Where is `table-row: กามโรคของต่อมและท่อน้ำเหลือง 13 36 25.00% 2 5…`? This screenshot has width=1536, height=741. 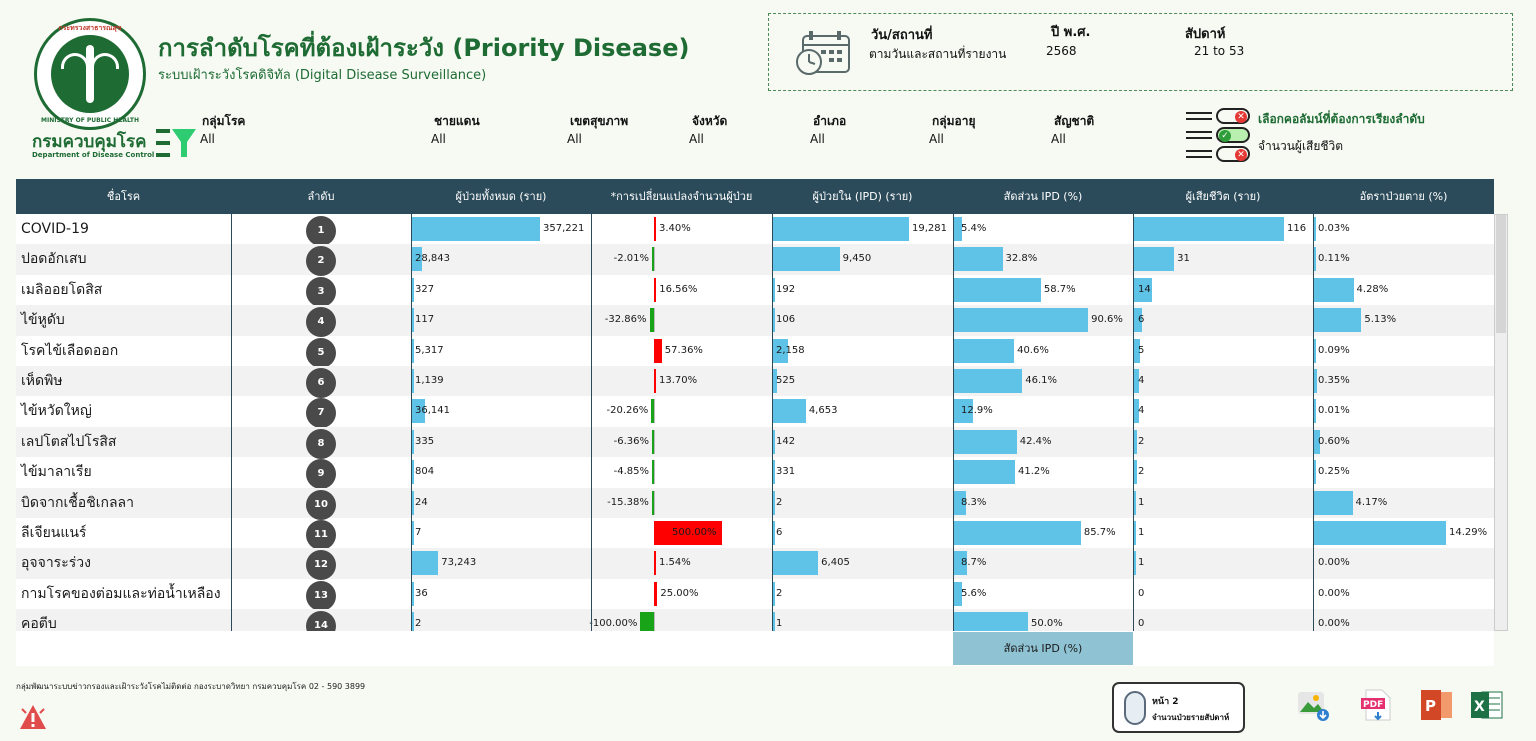
table-row: กามโรคของต่อมและท่อน้ำเหลือง 13 36 25.00% 2 5… is located at coordinates (755, 595).